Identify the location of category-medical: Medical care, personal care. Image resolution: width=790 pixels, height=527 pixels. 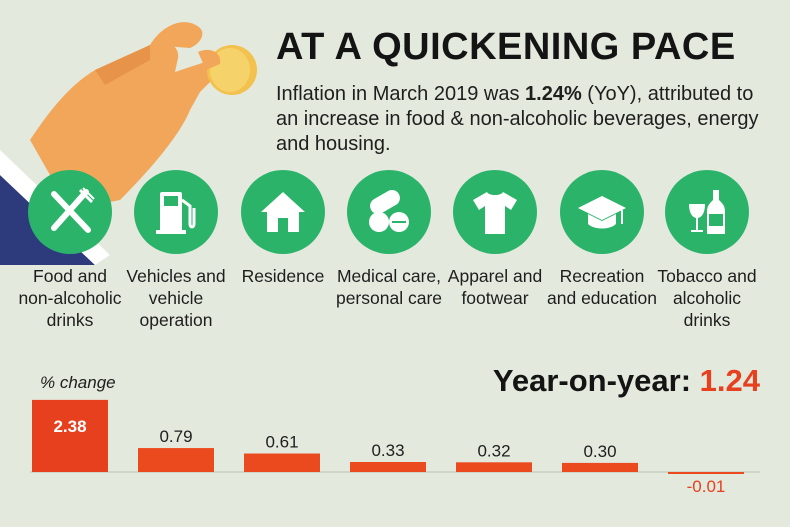
(389, 239).